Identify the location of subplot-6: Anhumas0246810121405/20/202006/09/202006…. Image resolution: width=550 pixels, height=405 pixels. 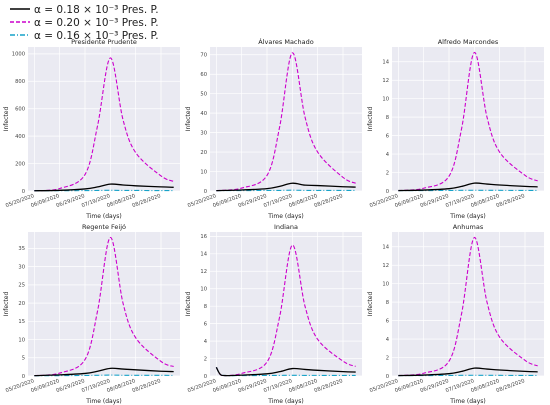
(455, 314).